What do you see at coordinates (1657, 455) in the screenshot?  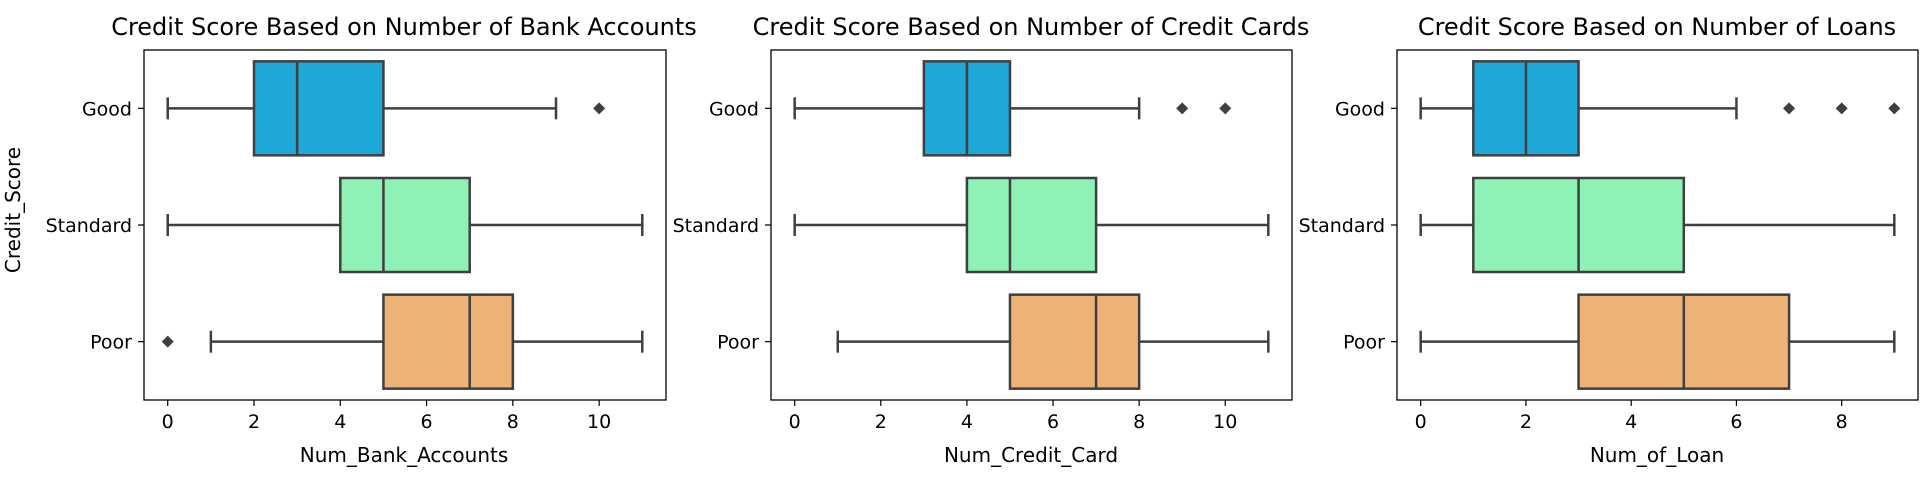 I see `x-axis-label: Num_of_Loan` at bounding box center [1657, 455].